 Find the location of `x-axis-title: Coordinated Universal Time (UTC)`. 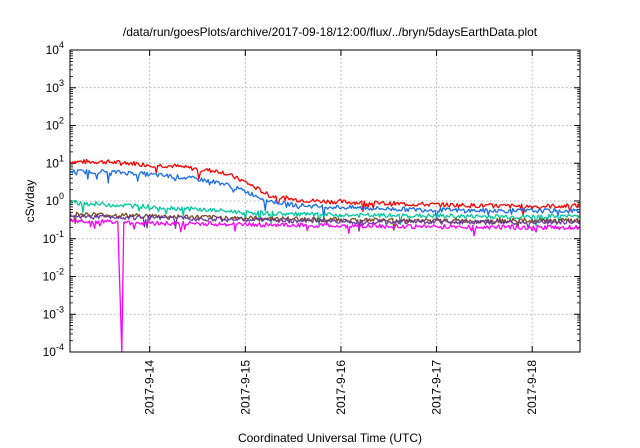

x-axis-title: Coordinated Universal Time (UTC) is located at coordinates (330, 438).